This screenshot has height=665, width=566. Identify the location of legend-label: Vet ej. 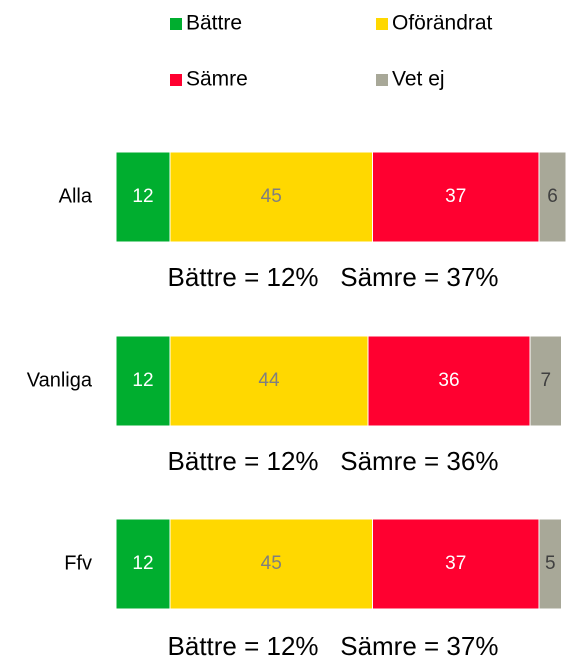
(418, 79).